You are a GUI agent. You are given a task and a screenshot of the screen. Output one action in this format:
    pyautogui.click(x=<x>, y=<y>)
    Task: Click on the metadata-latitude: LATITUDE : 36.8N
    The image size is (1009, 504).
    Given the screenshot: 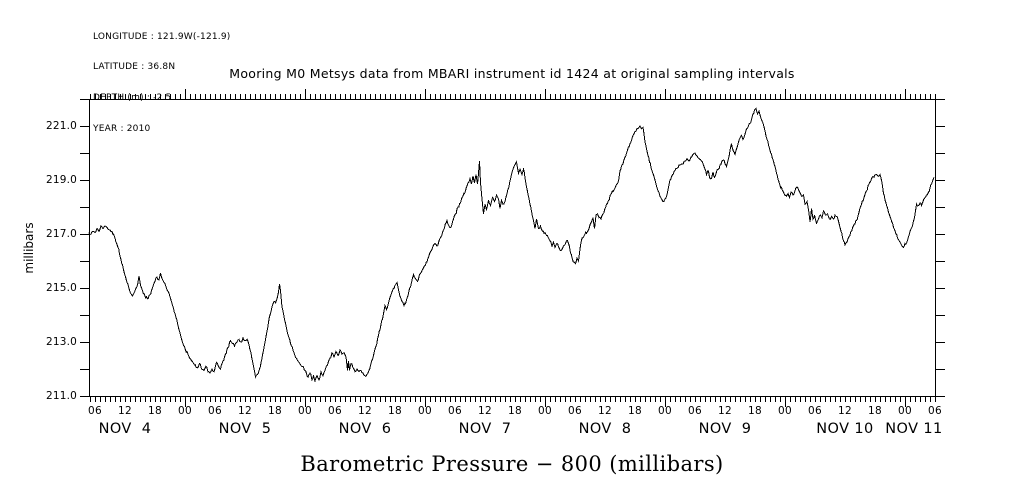 What is the action you would take?
    pyautogui.click(x=134, y=67)
    